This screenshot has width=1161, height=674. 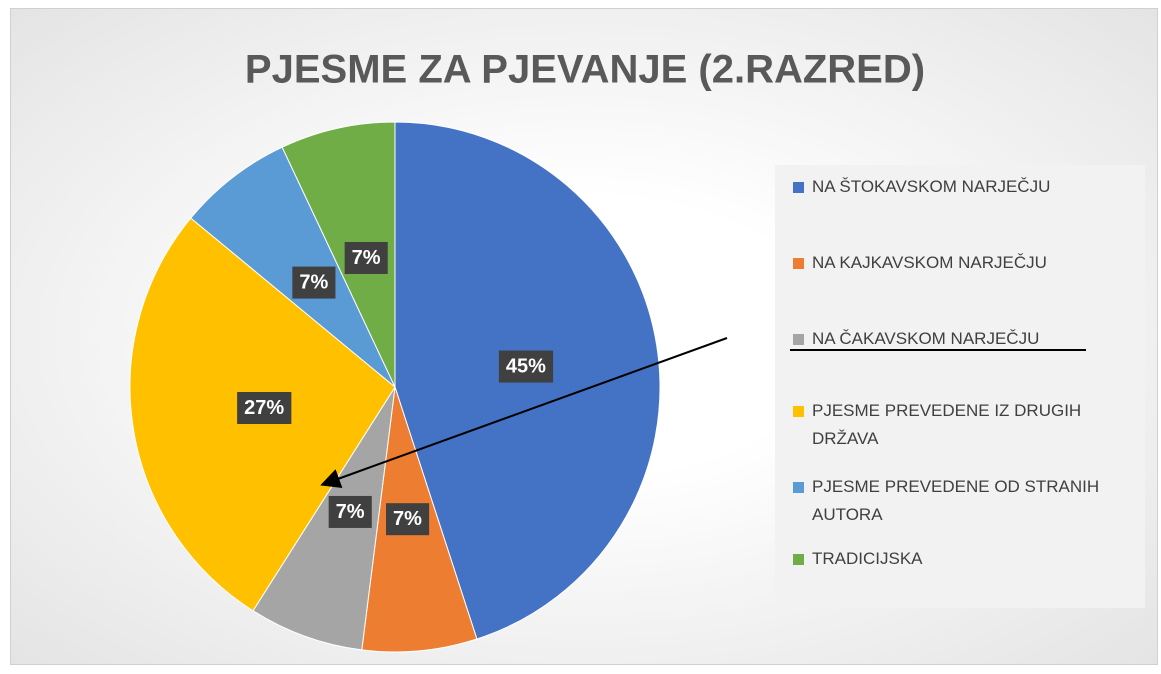 What do you see at coordinates (956, 500) in the screenshot?
I see `legend-label: PJESME PREVEDENE OD STRANIH AUTORA` at bounding box center [956, 500].